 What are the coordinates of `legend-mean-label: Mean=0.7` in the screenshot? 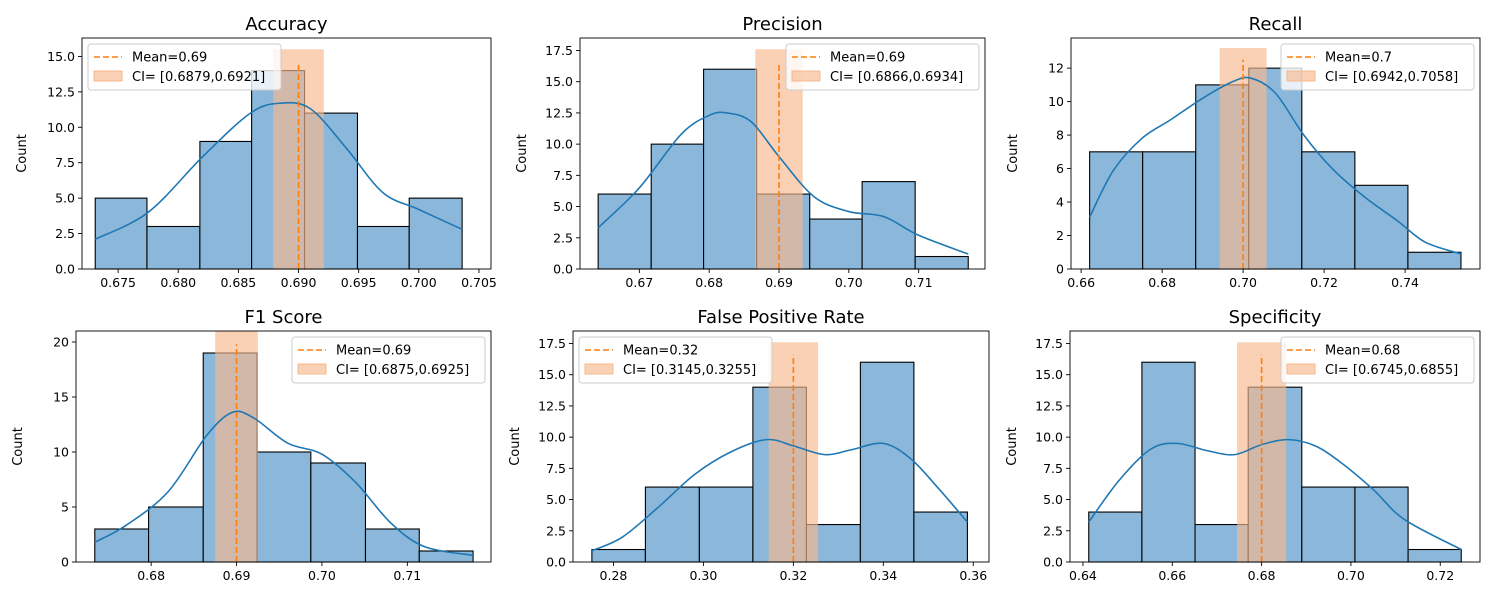 It's located at (1358, 58).